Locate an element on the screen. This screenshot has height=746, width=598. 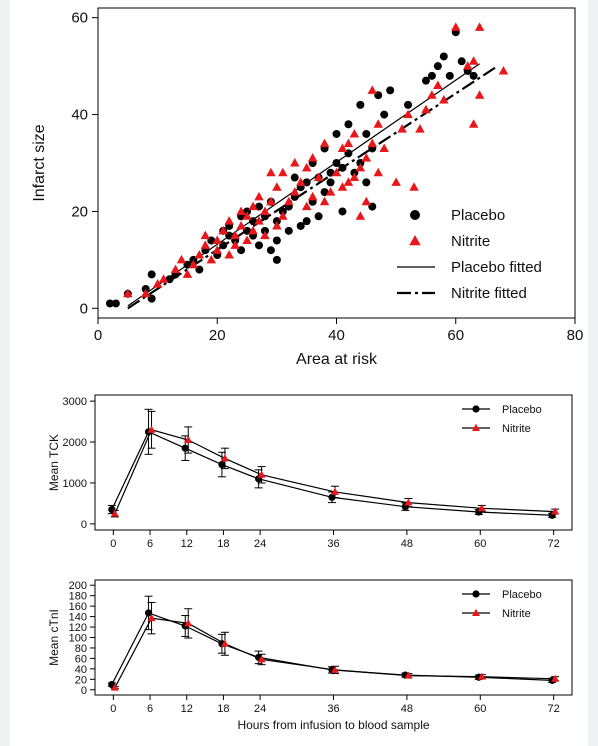
x-tick-label: 48 is located at coordinates (407, 709).